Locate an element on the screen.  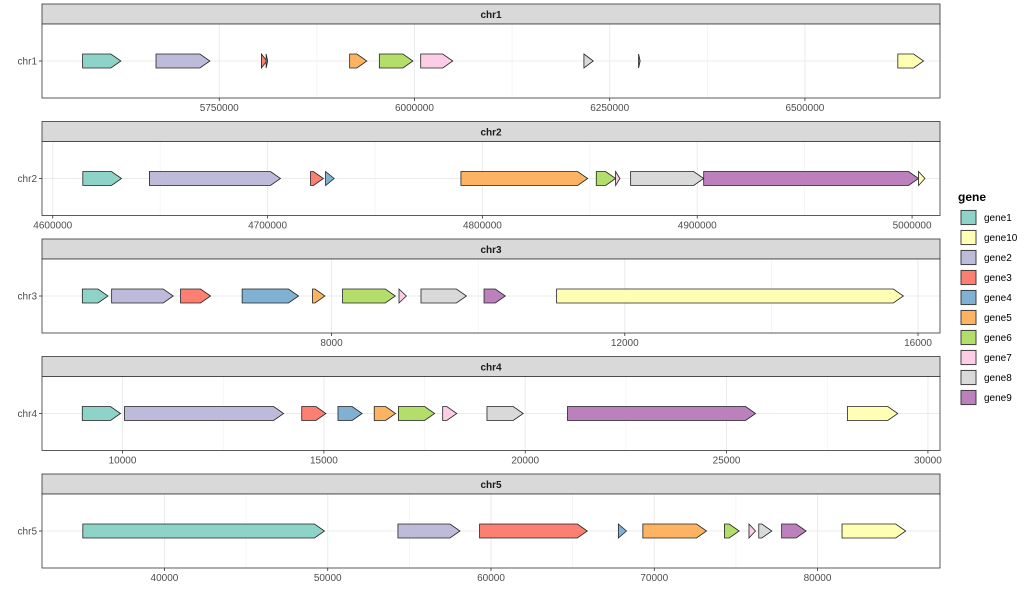
x-tick-label: 15000 is located at coordinates (324, 461).